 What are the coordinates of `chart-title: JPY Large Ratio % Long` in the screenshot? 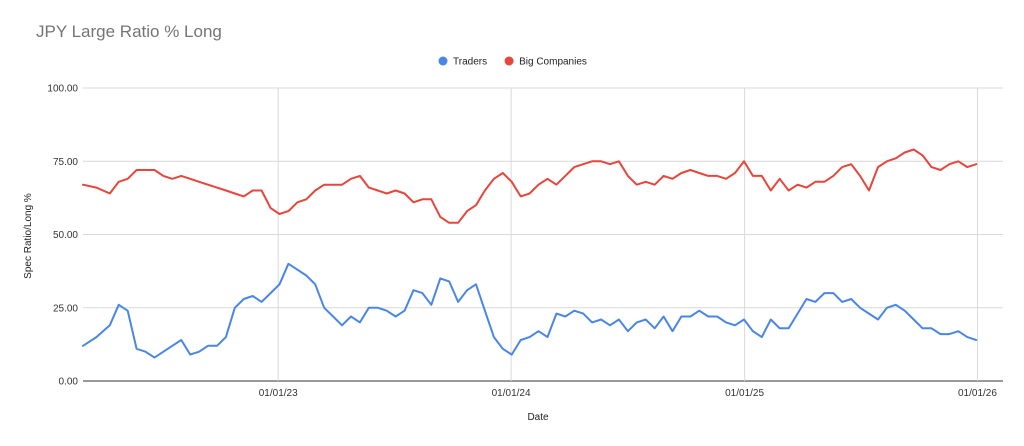 It's located at (129, 31).